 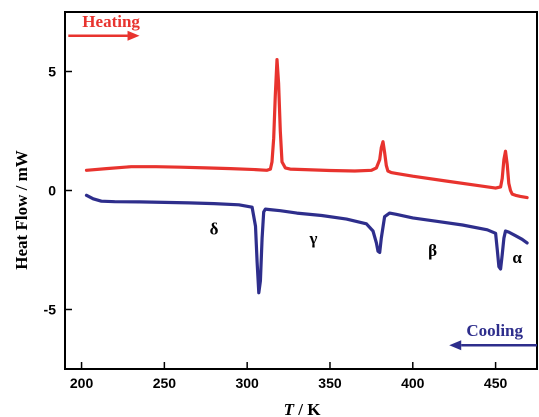 What do you see at coordinates (496, 383) in the screenshot?
I see `x-tick-label: 450` at bounding box center [496, 383].